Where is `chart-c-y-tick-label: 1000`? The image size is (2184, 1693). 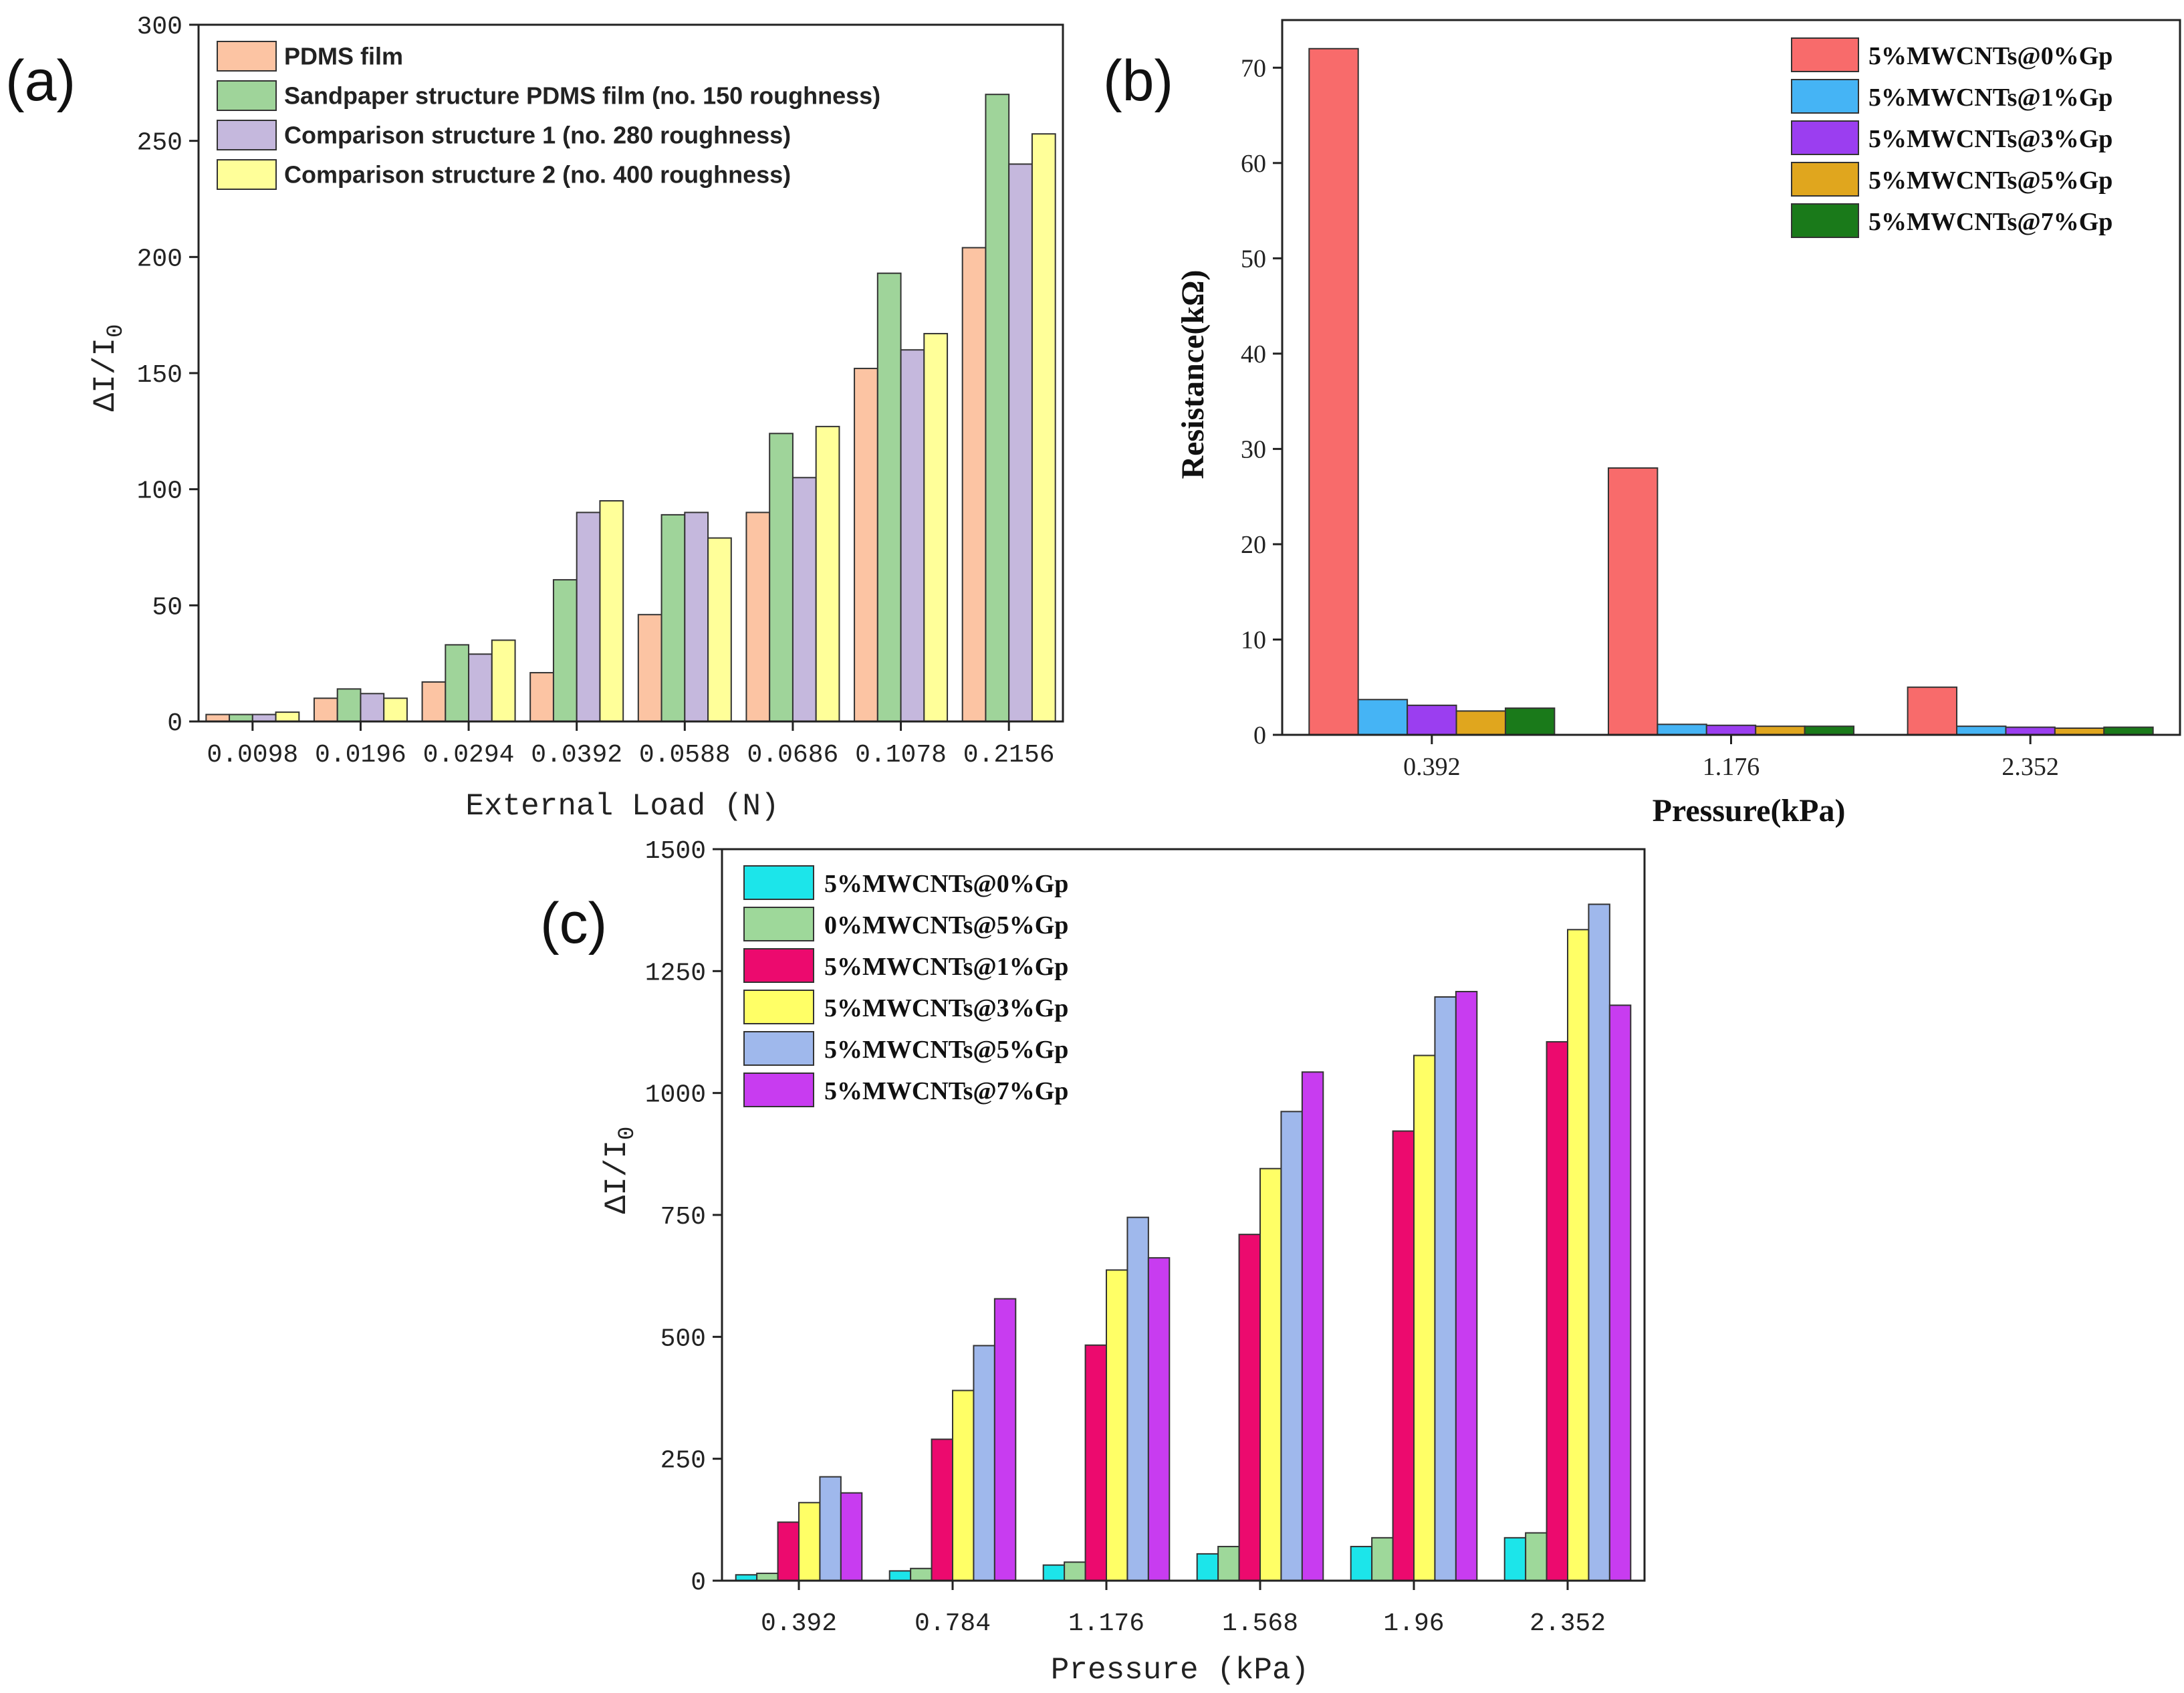
chart-c-y-tick-label: 1000 is located at coordinates (675, 1095).